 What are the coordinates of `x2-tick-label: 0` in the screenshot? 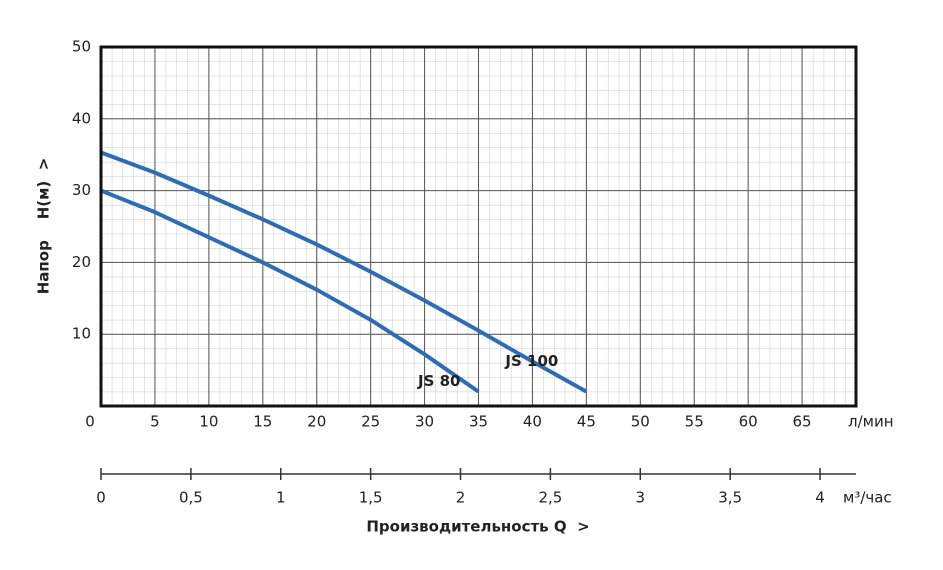 It's located at (101, 498).